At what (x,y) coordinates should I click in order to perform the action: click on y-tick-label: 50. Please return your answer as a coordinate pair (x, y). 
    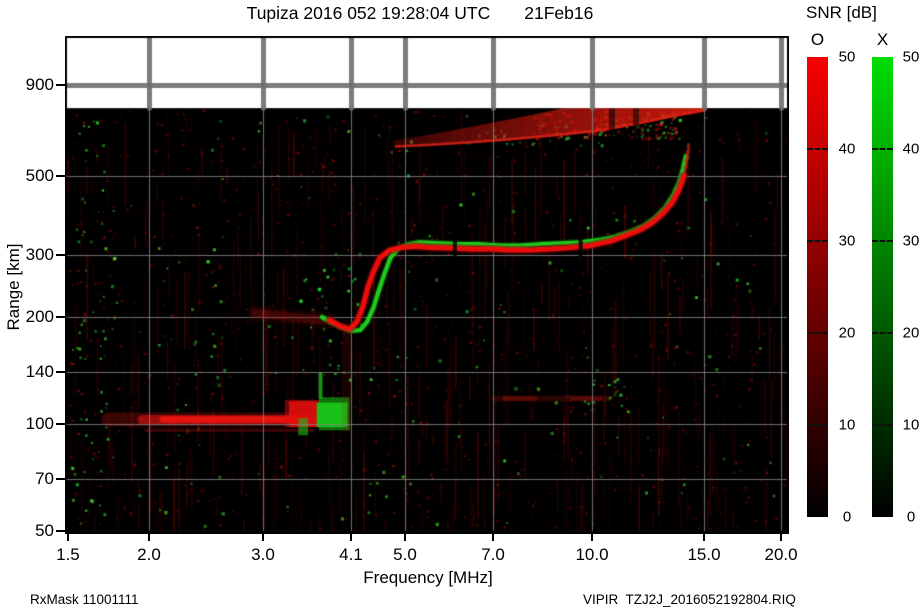
    Looking at the image, I should click on (44, 530).